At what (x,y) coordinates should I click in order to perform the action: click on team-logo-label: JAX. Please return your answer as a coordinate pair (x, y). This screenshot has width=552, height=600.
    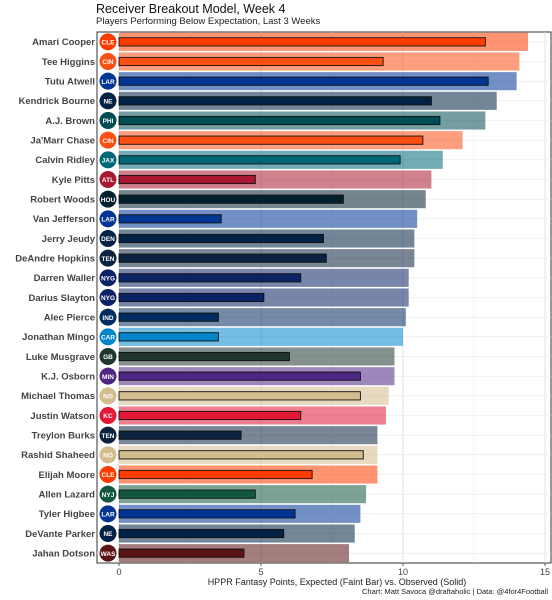
    Looking at the image, I should click on (108, 160).